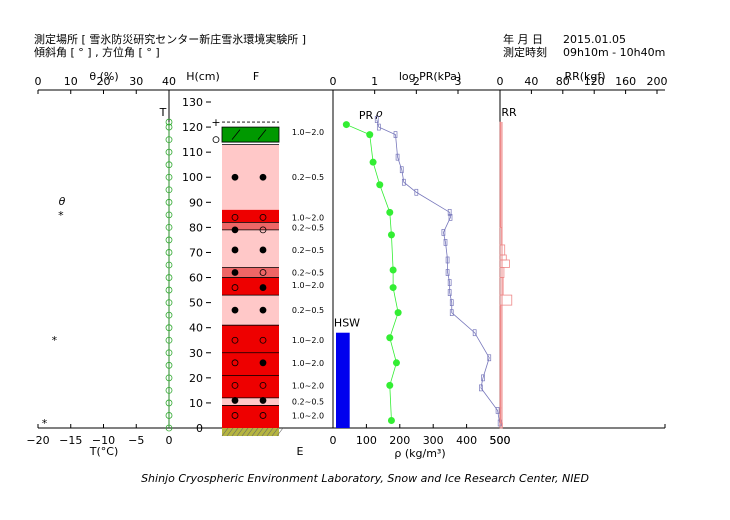 This screenshot has width=730, height=520. Describe the element at coordinates (333, 440) in the screenshot. I see `density-tick-label: 0` at that location.